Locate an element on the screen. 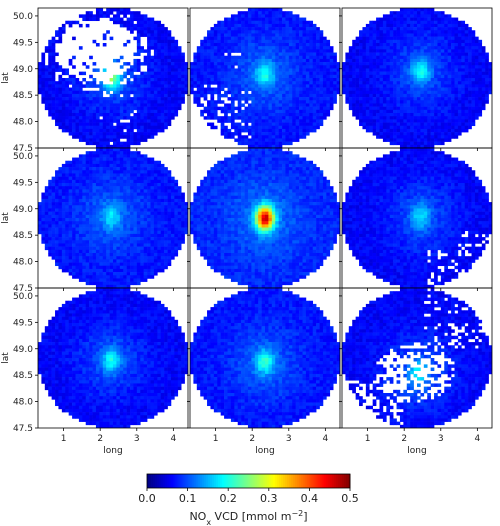 The width and height of the screenshot is (500, 526). colorbar-tick-label: 0.5 is located at coordinates (350, 498).